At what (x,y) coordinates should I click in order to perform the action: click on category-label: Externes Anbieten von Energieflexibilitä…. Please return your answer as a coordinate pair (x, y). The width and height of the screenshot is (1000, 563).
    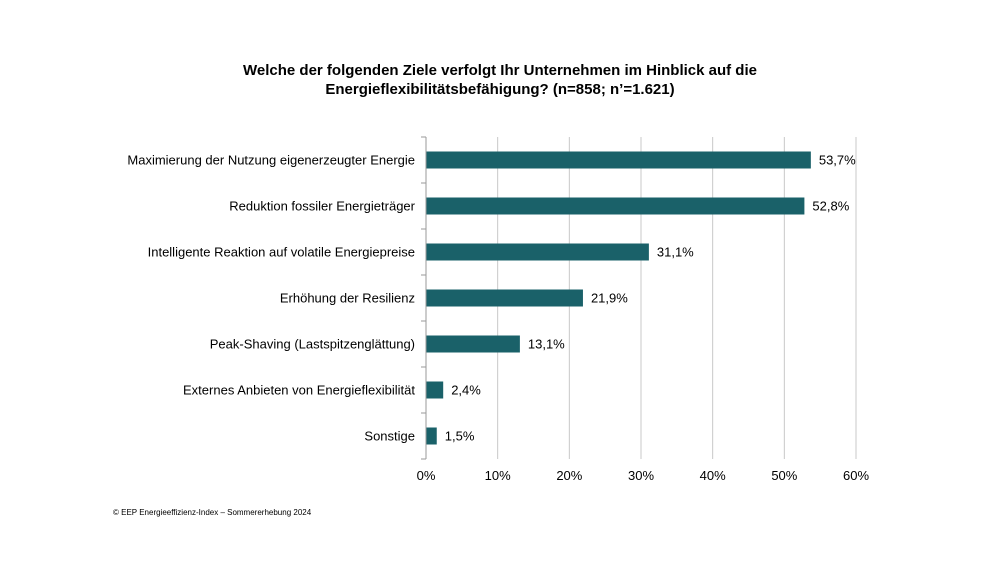
    Looking at the image, I should click on (299, 390).